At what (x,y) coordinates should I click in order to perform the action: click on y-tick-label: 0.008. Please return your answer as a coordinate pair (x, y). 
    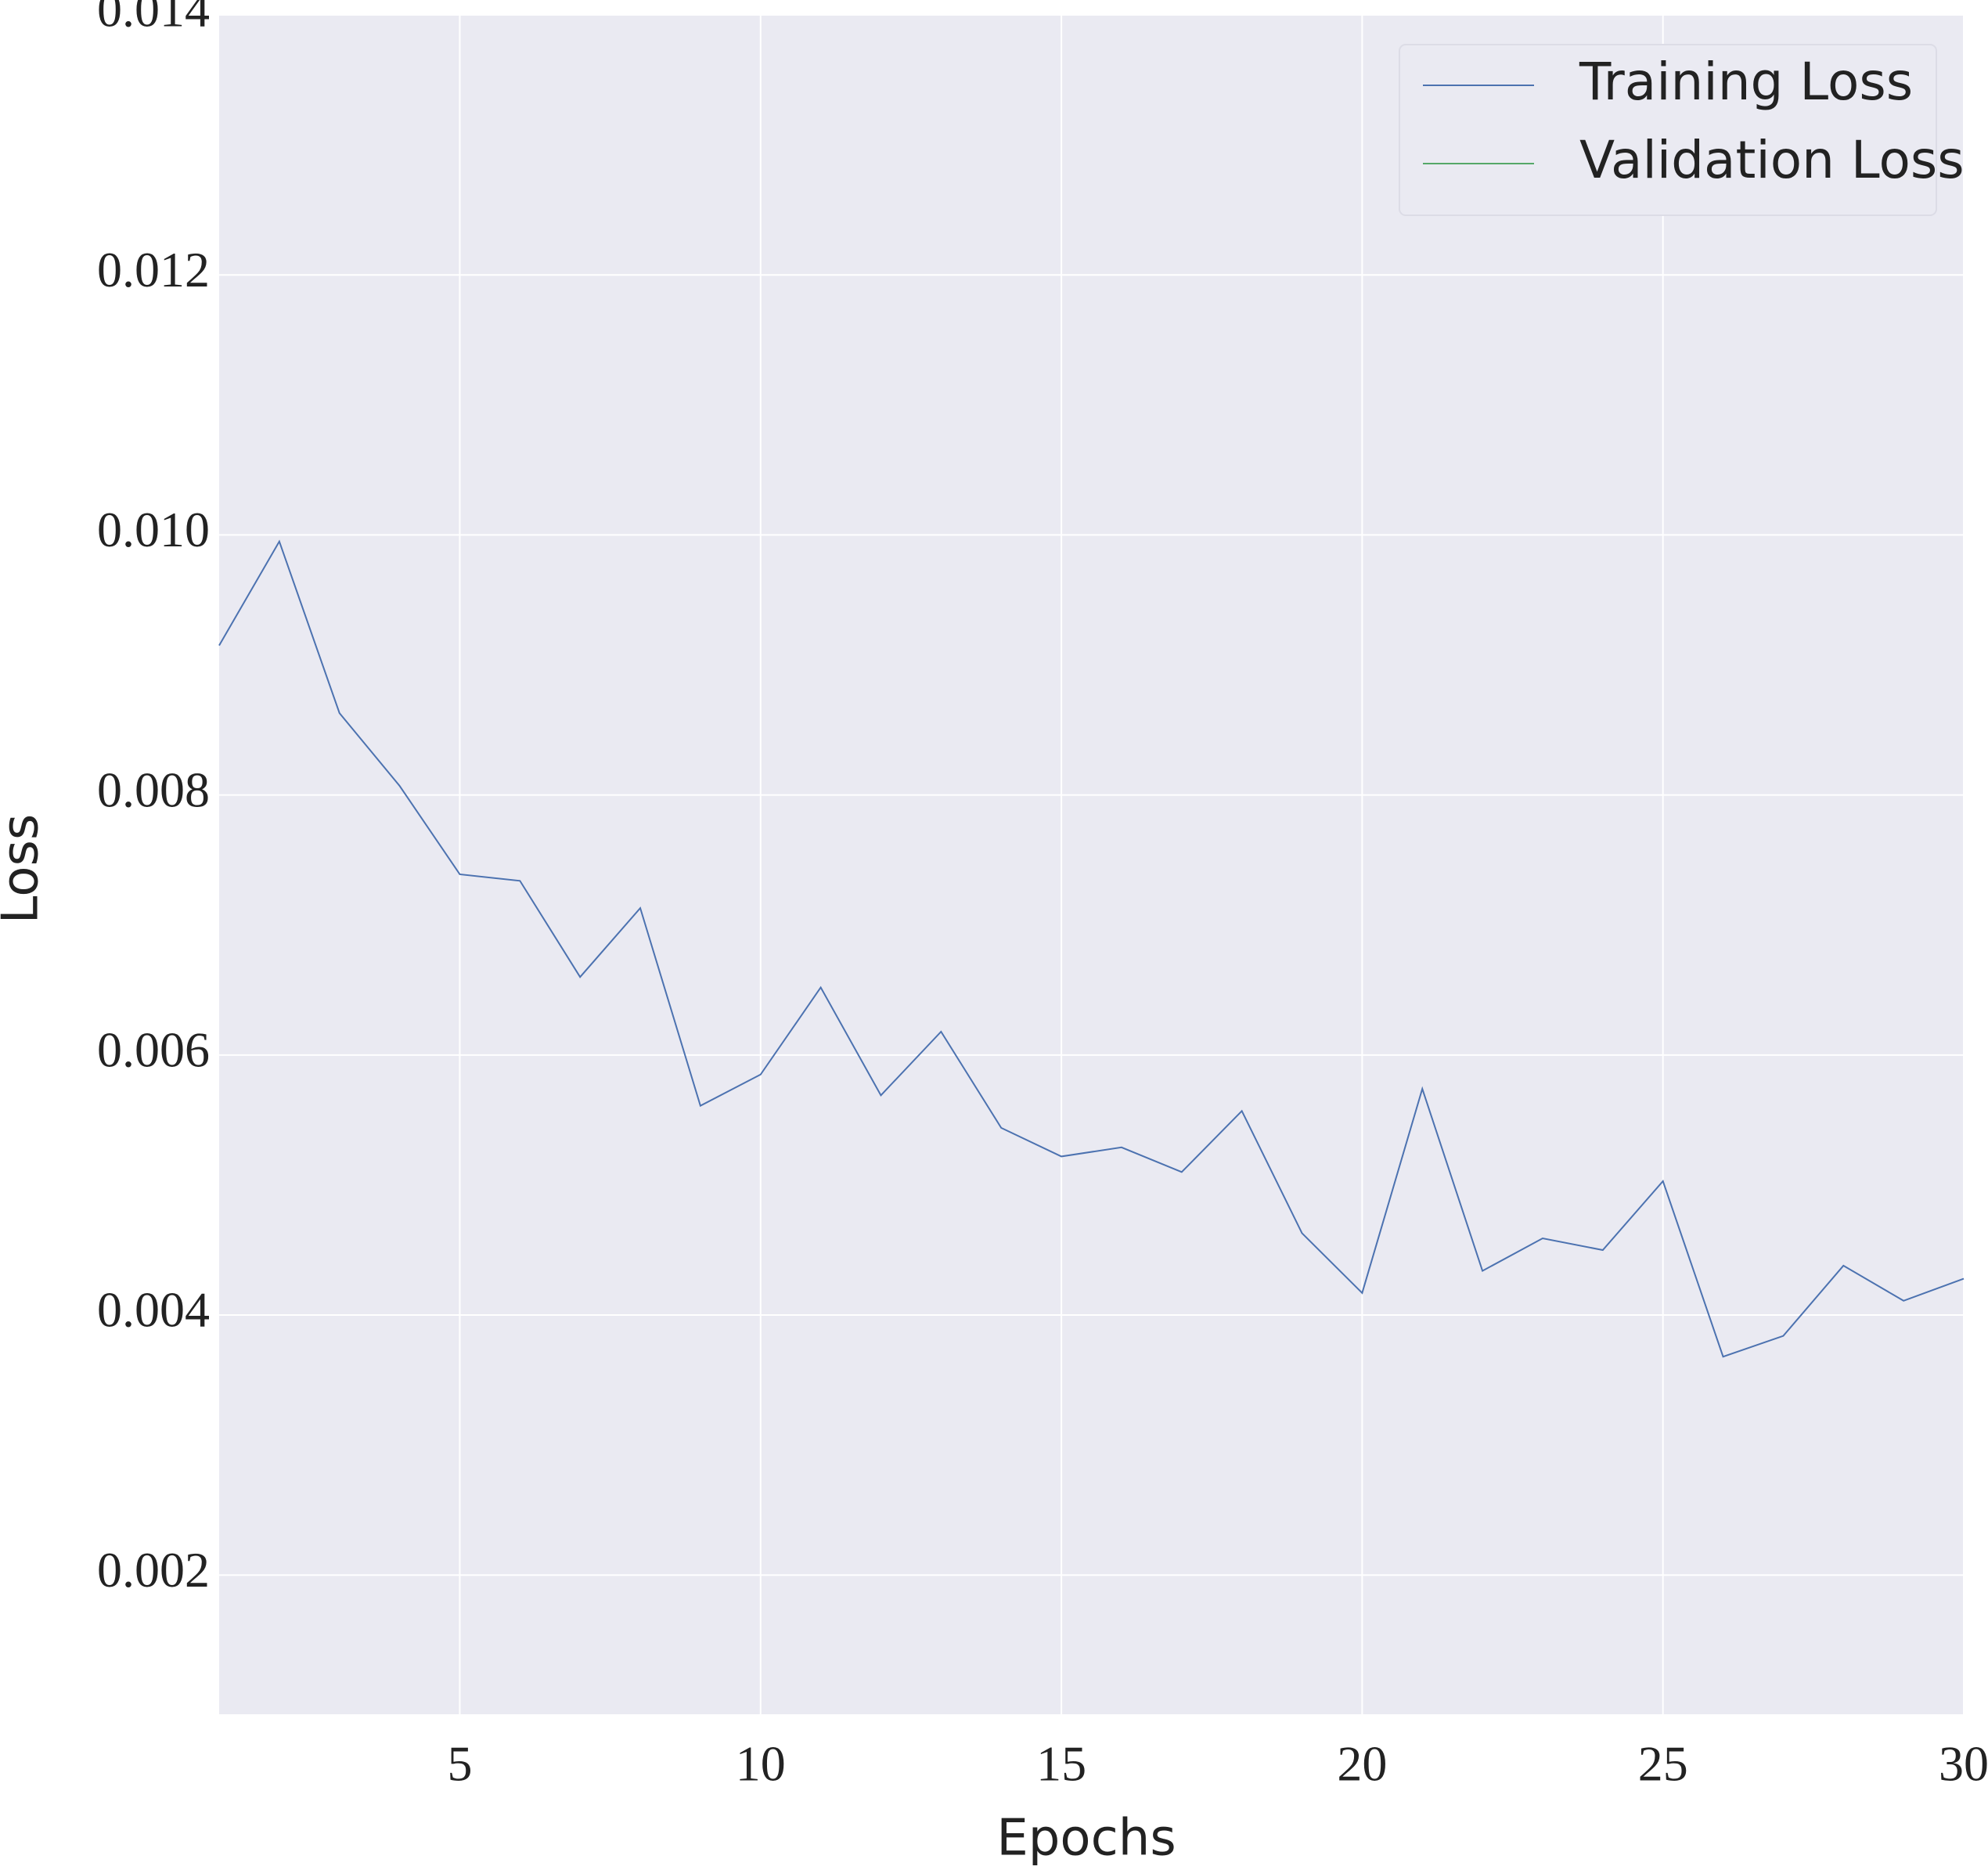
    Looking at the image, I should click on (154, 789).